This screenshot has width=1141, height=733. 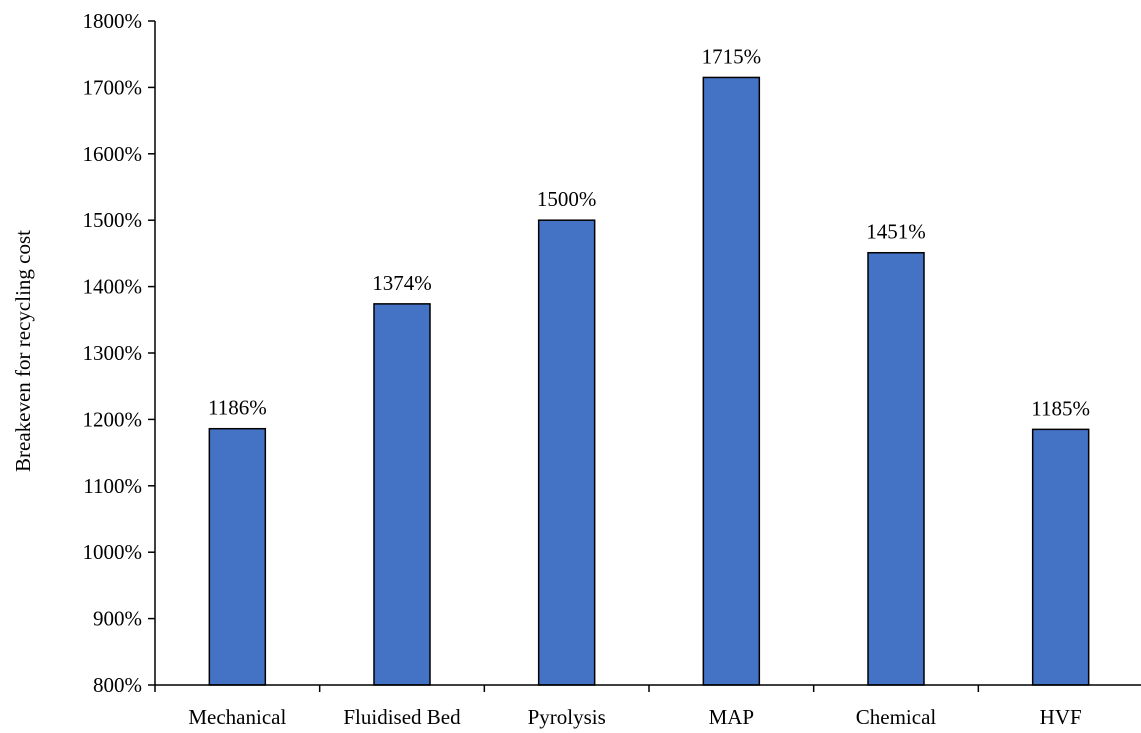 What do you see at coordinates (113, 154) in the screenshot?
I see `y-tick-label: 1600%` at bounding box center [113, 154].